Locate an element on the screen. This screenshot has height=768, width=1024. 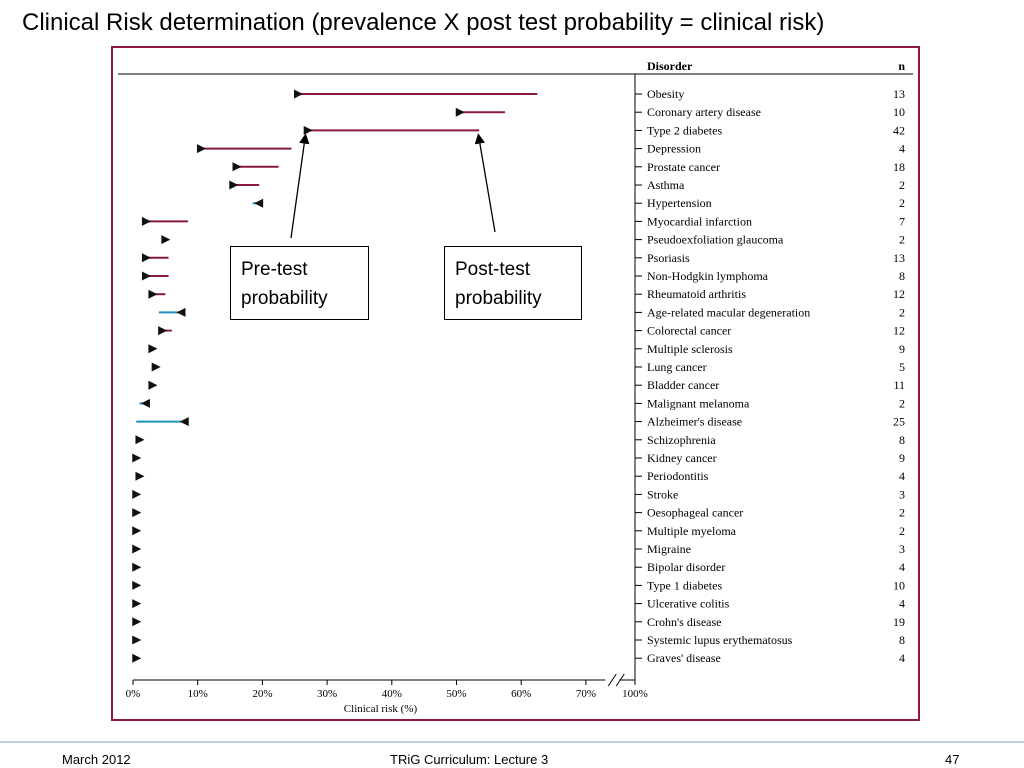
disorder-label: Lung cancer is located at coordinates (677, 367).